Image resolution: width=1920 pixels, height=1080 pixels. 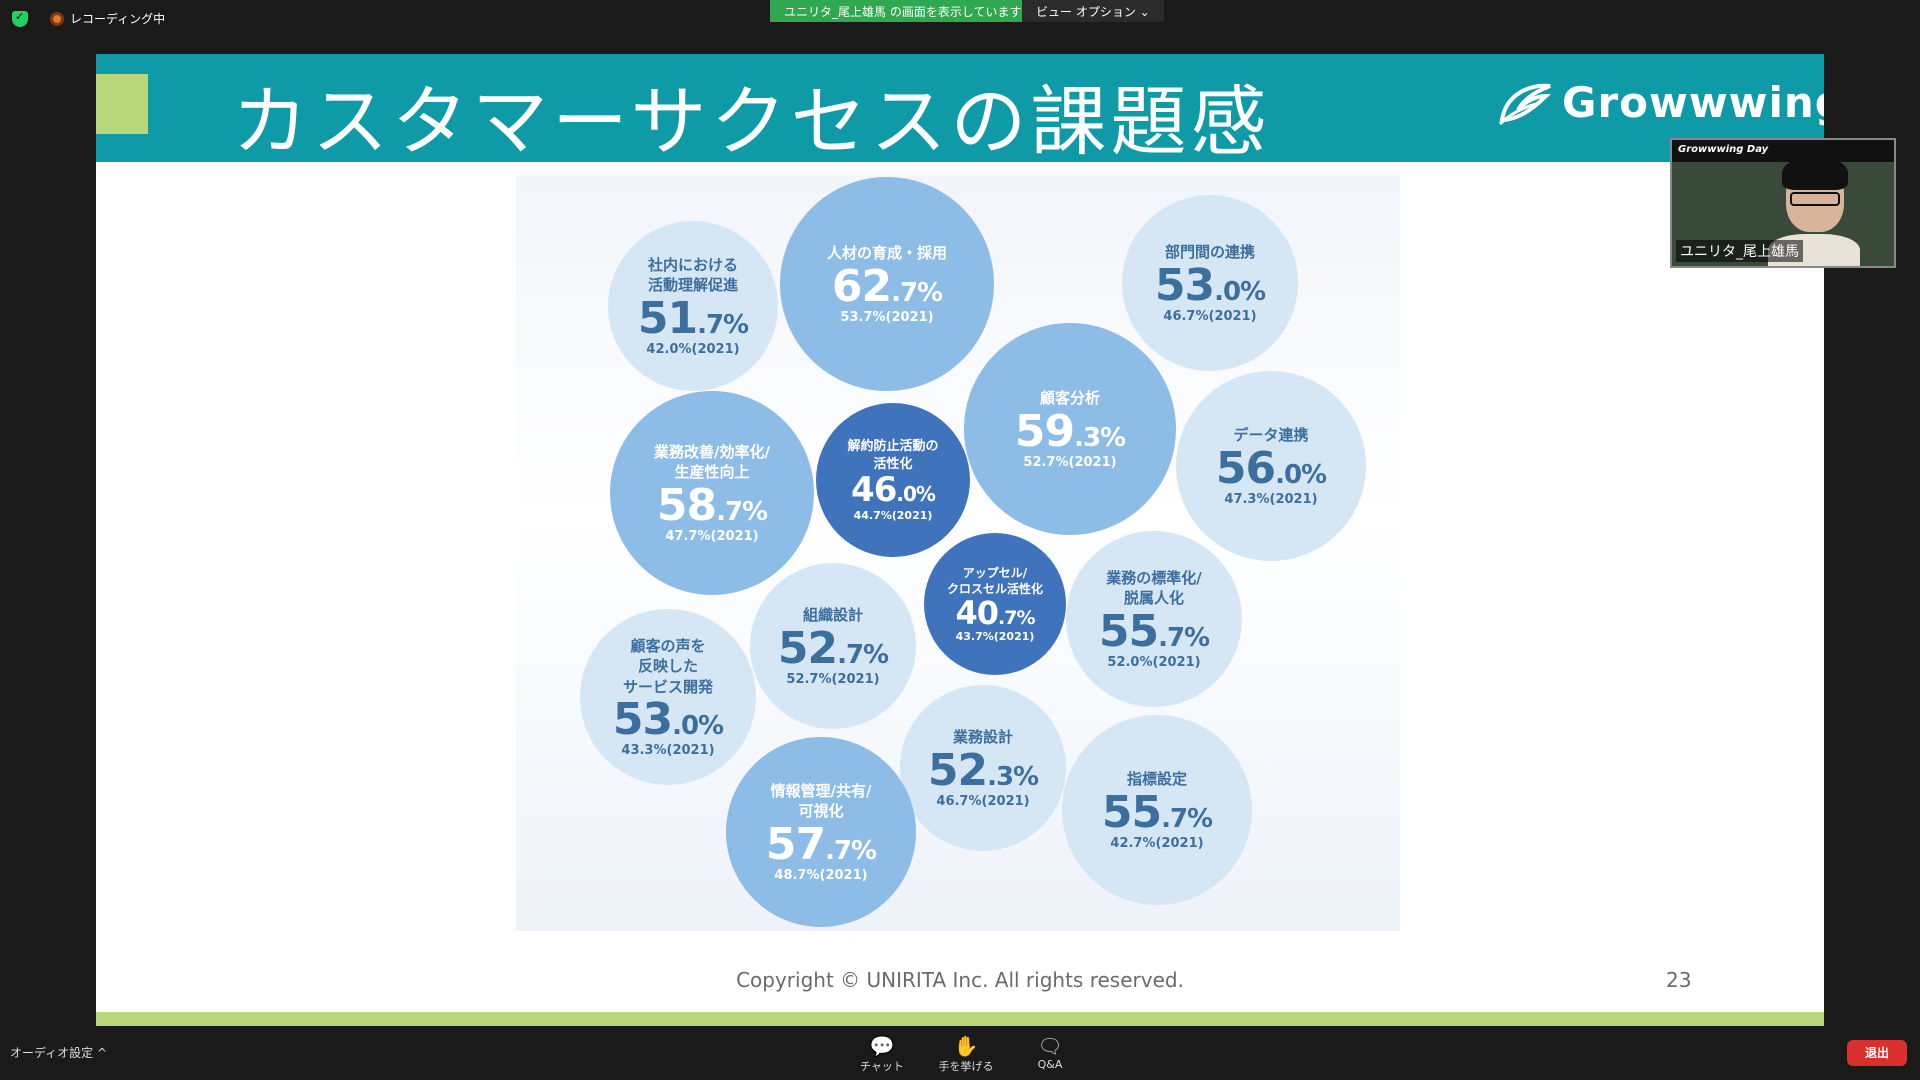 I want to click on bubble-label: 顧客の声を 反映した サービス開発, so click(x=667, y=666).